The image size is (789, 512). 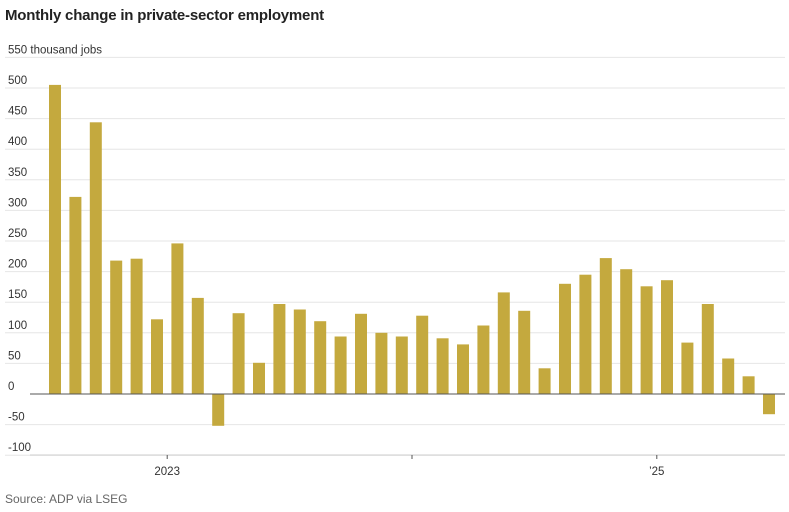 What do you see at coordinates (17, 142) in the screenshot?
I see `y-tick-label: 400` at bounding box center [17, 142].